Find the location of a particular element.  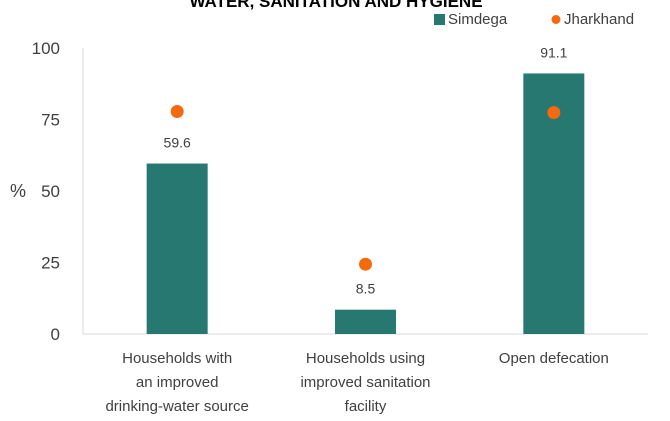

legend: Simdega Jharkhand is located at coordinates (534, 19).